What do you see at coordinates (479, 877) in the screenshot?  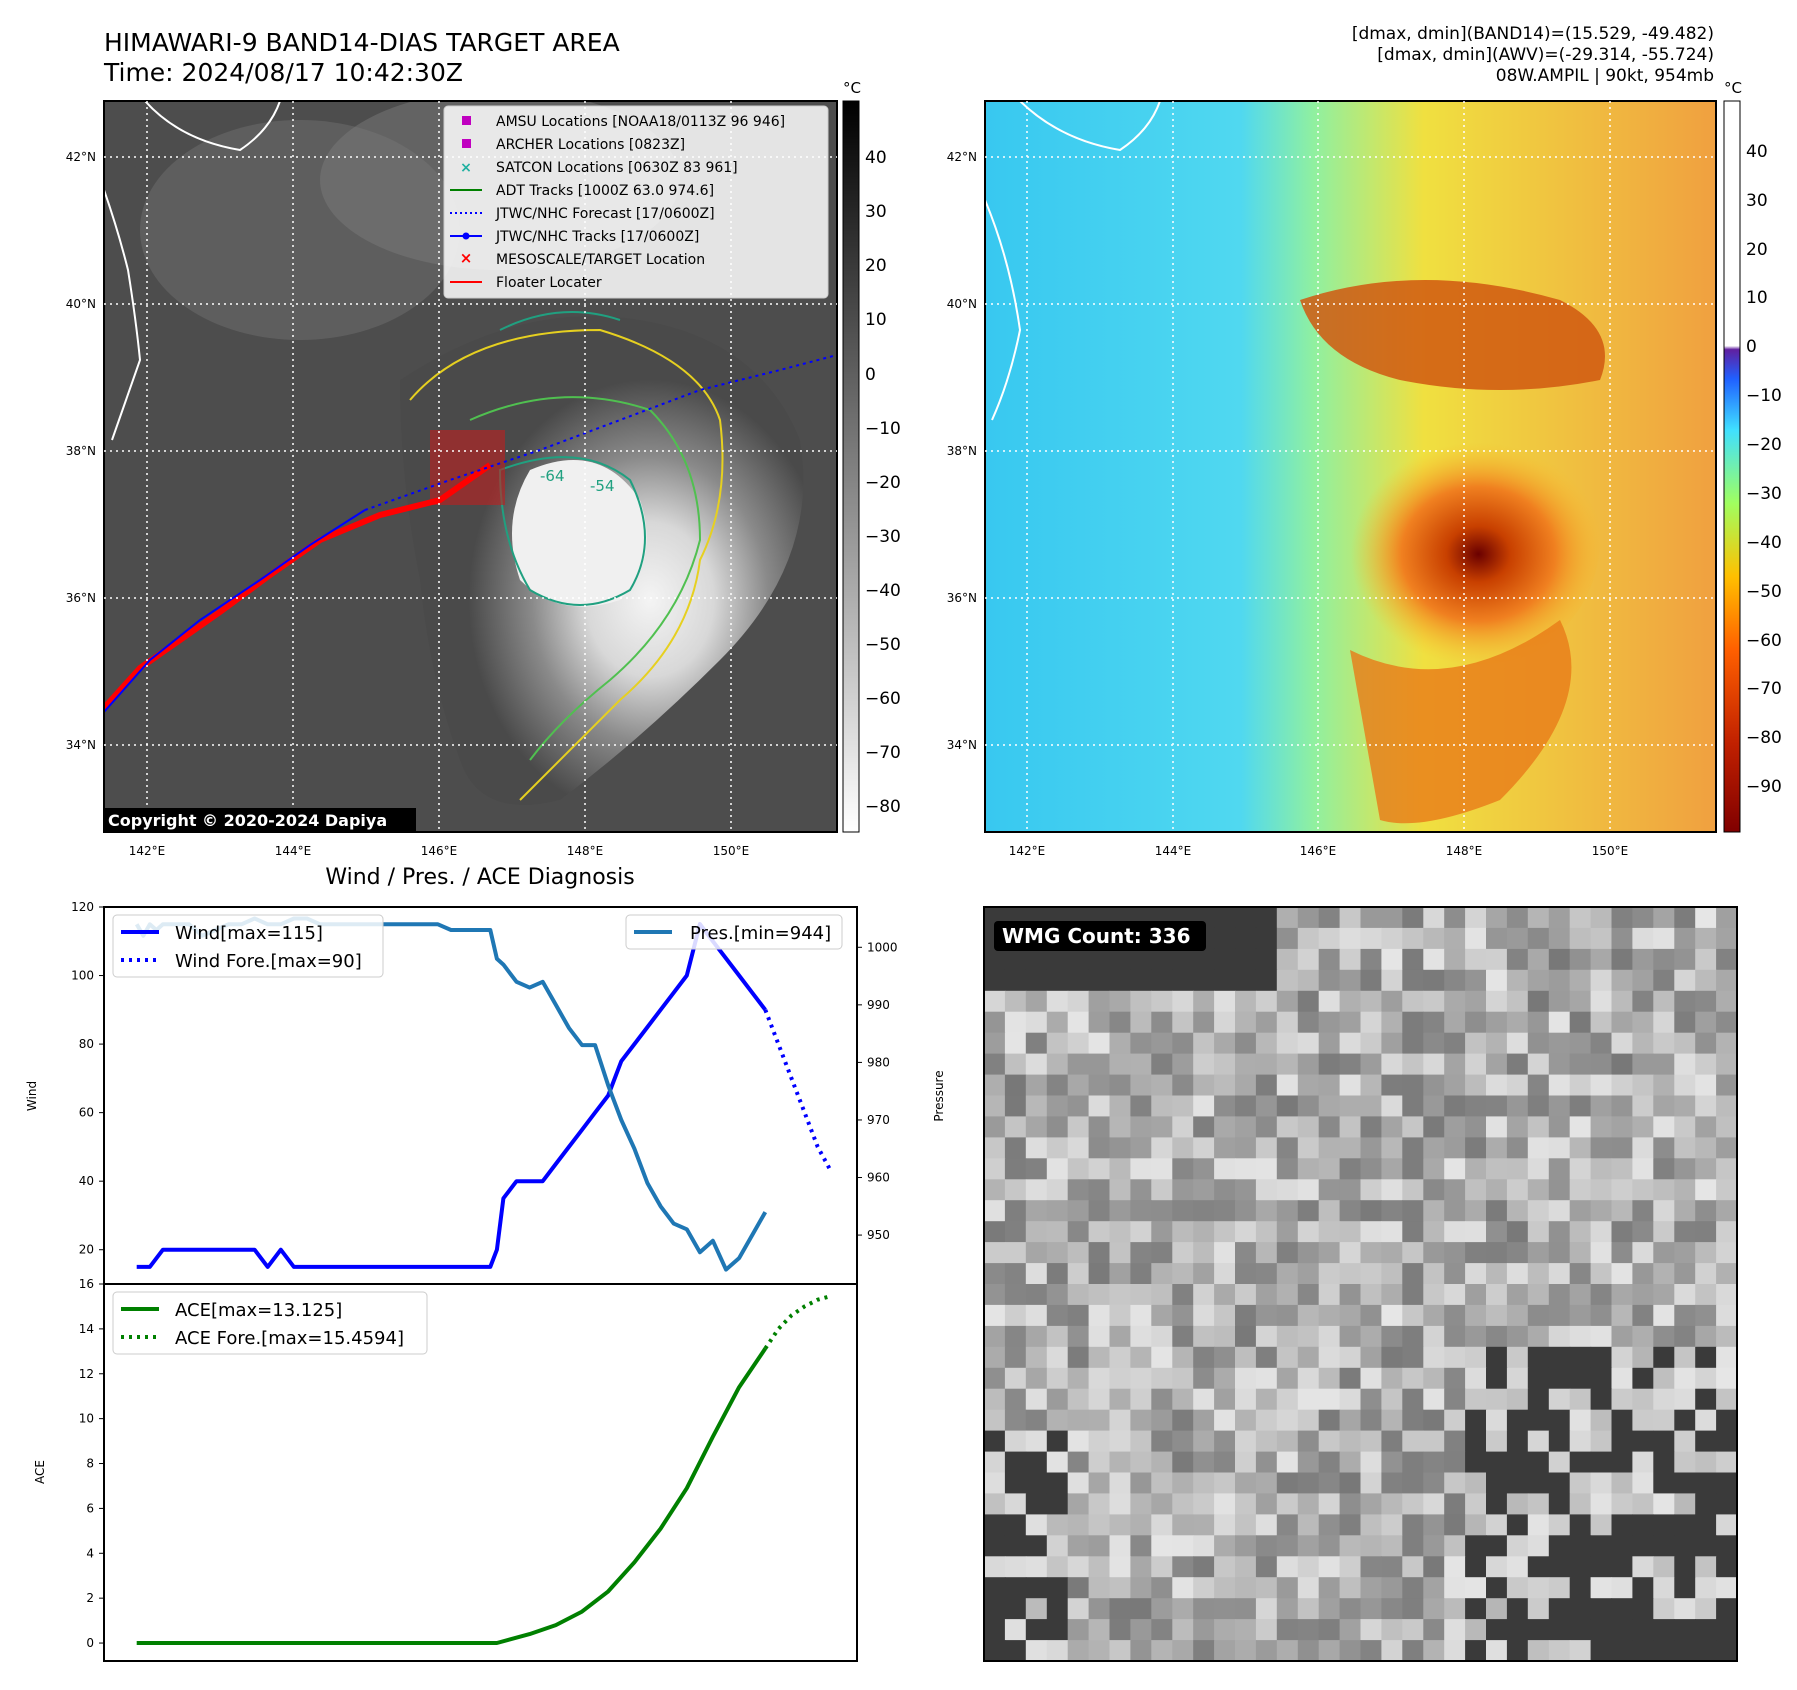 I see `diagnosis-title: Wind / Pres. / ACE Diagnosis` at bounding box center [479, 877].